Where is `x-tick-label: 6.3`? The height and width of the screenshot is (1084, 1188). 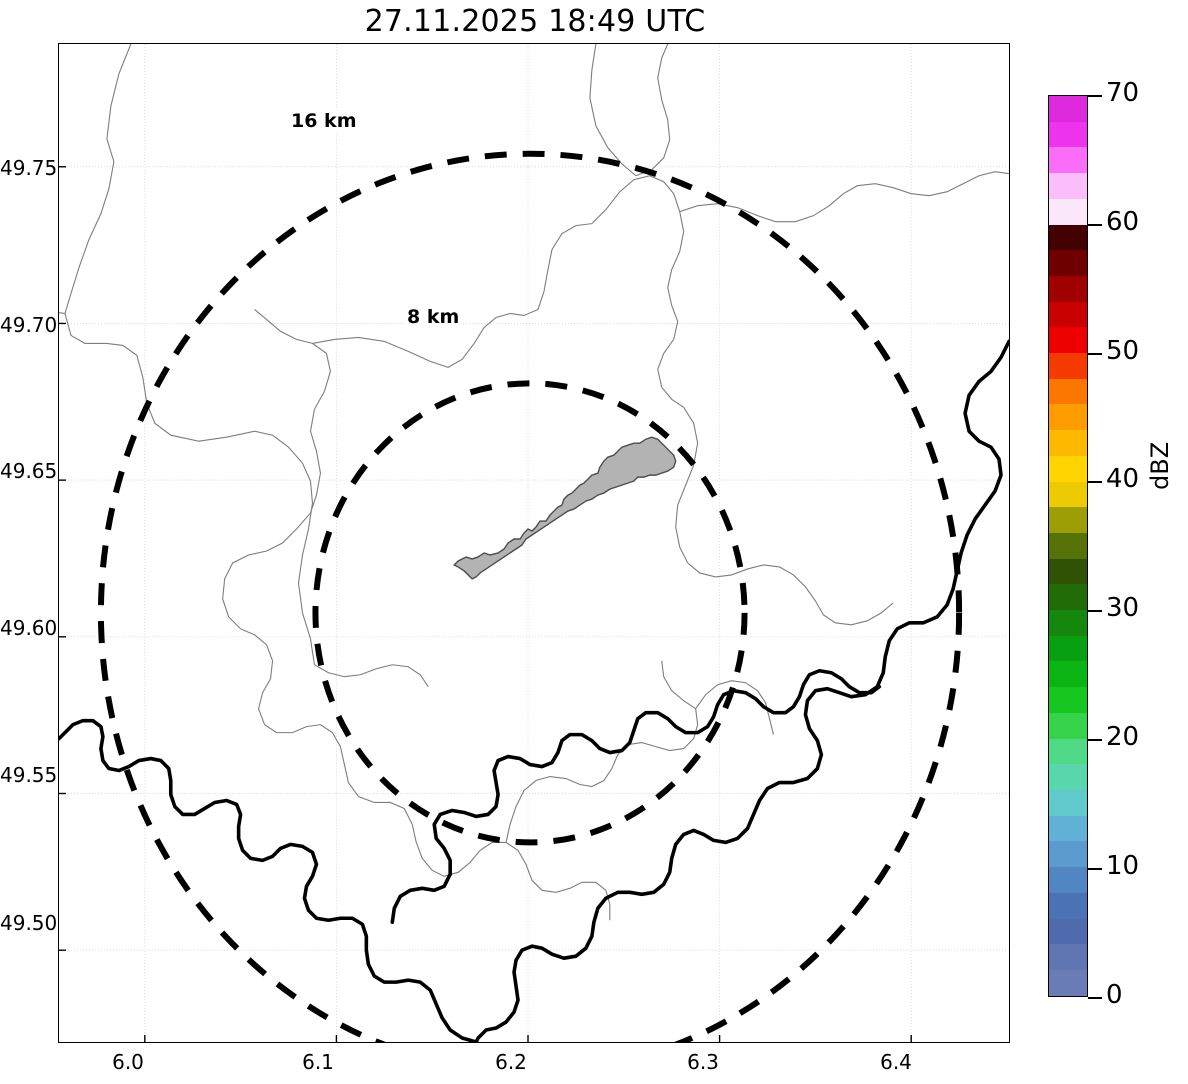
x-tick-label: 6.3 is located at coordinates (703, 1062).